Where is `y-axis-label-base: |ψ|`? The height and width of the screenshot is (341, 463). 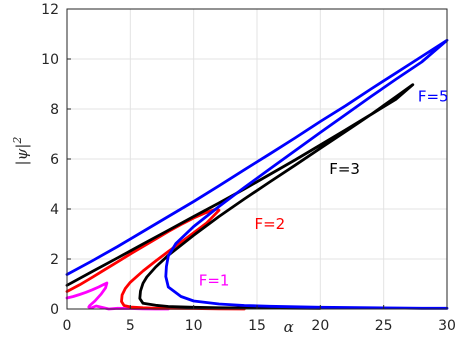 y-axis-label-base: |ψ| is located at coordinates (22, 155).